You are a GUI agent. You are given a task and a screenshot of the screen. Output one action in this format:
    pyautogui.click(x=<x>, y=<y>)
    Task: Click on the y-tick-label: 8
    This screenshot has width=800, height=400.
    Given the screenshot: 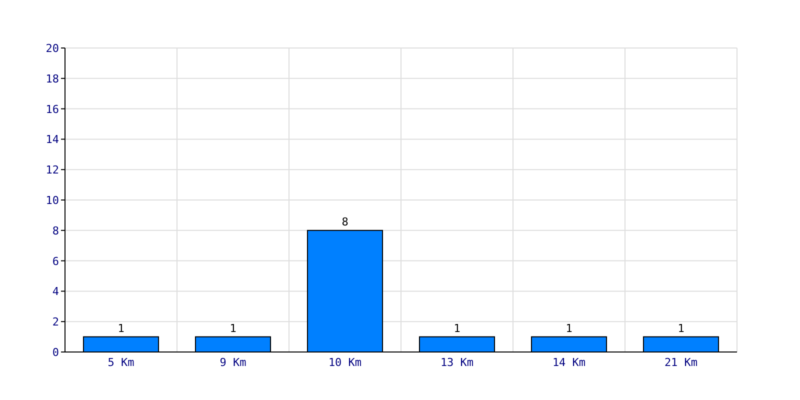 What is the action you would take?
    pyautogui.click(x=55, y=231)
    